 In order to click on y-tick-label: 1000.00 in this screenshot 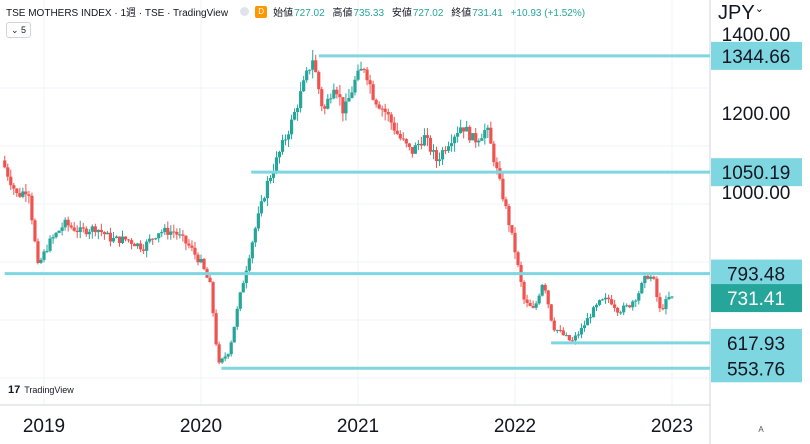, I will do `click(756, 193)`.